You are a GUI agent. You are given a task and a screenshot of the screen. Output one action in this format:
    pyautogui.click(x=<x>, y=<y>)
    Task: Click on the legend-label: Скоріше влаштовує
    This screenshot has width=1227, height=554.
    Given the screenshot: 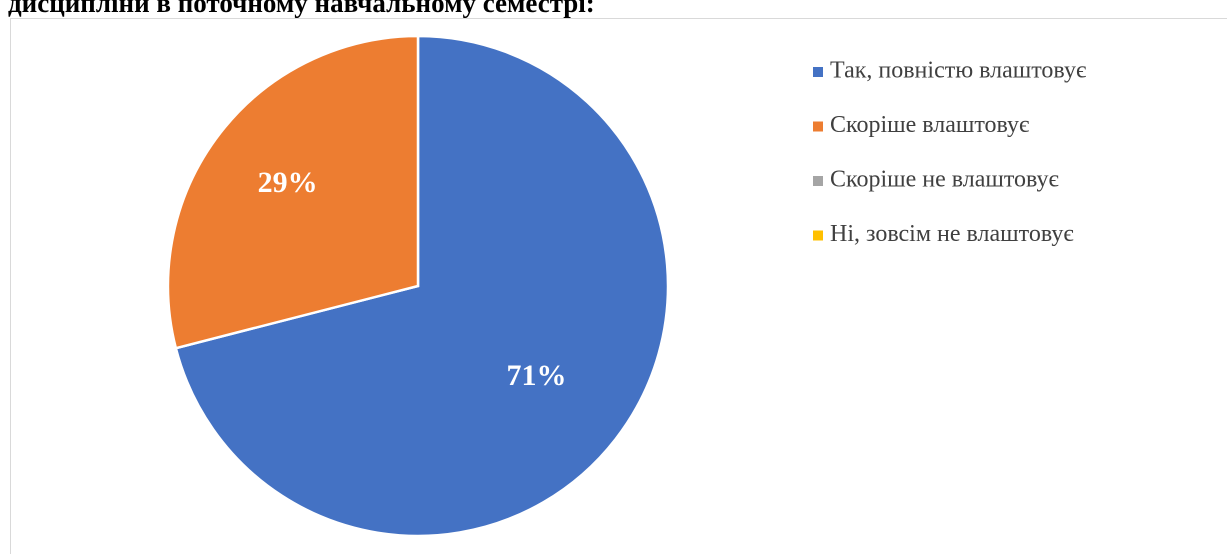 What is the action you would take?
    pyautogui.click(x=929, y=125)
    